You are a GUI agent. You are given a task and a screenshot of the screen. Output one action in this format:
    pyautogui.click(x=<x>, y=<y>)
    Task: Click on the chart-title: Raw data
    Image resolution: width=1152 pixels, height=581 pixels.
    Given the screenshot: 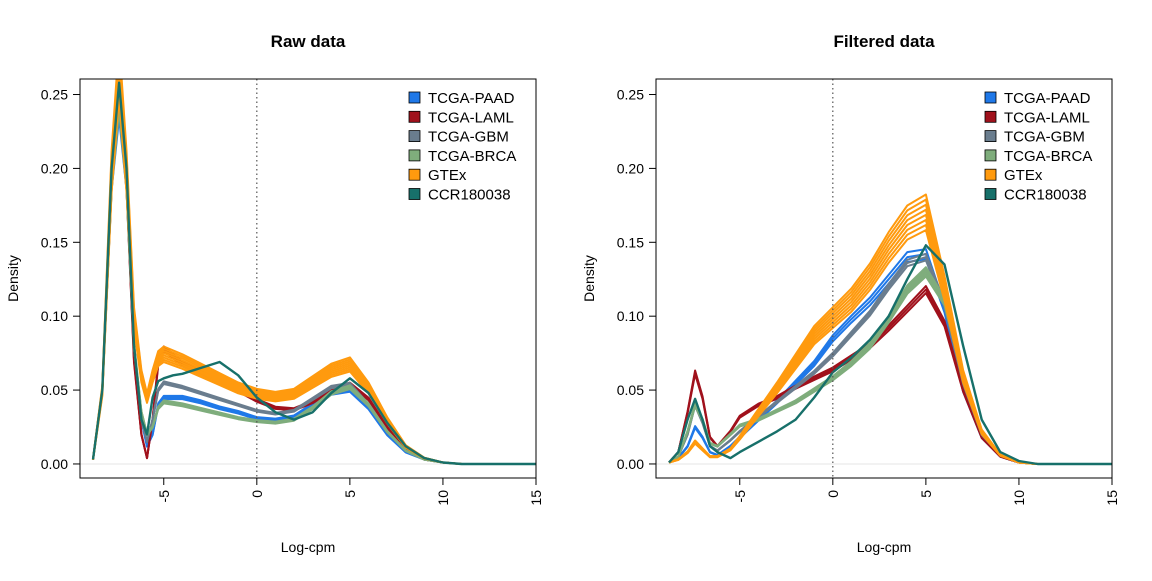 What is the action you would take?
    pyautogui.click(x=308, y=41)
    